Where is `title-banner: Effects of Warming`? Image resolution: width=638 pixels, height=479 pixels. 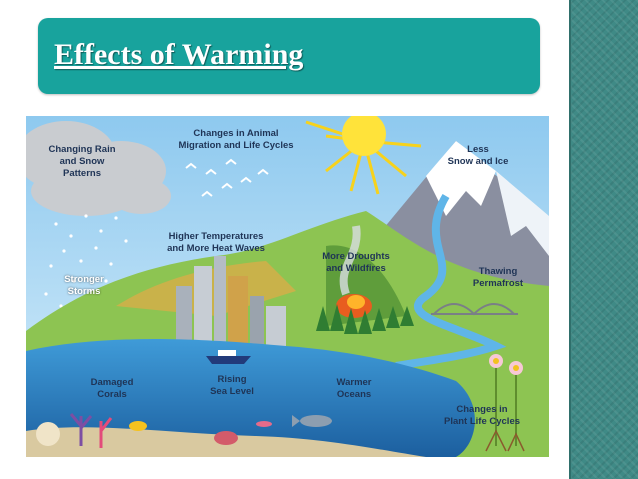
title-banner: Effects of Warming is located at coordinates (289, 56).